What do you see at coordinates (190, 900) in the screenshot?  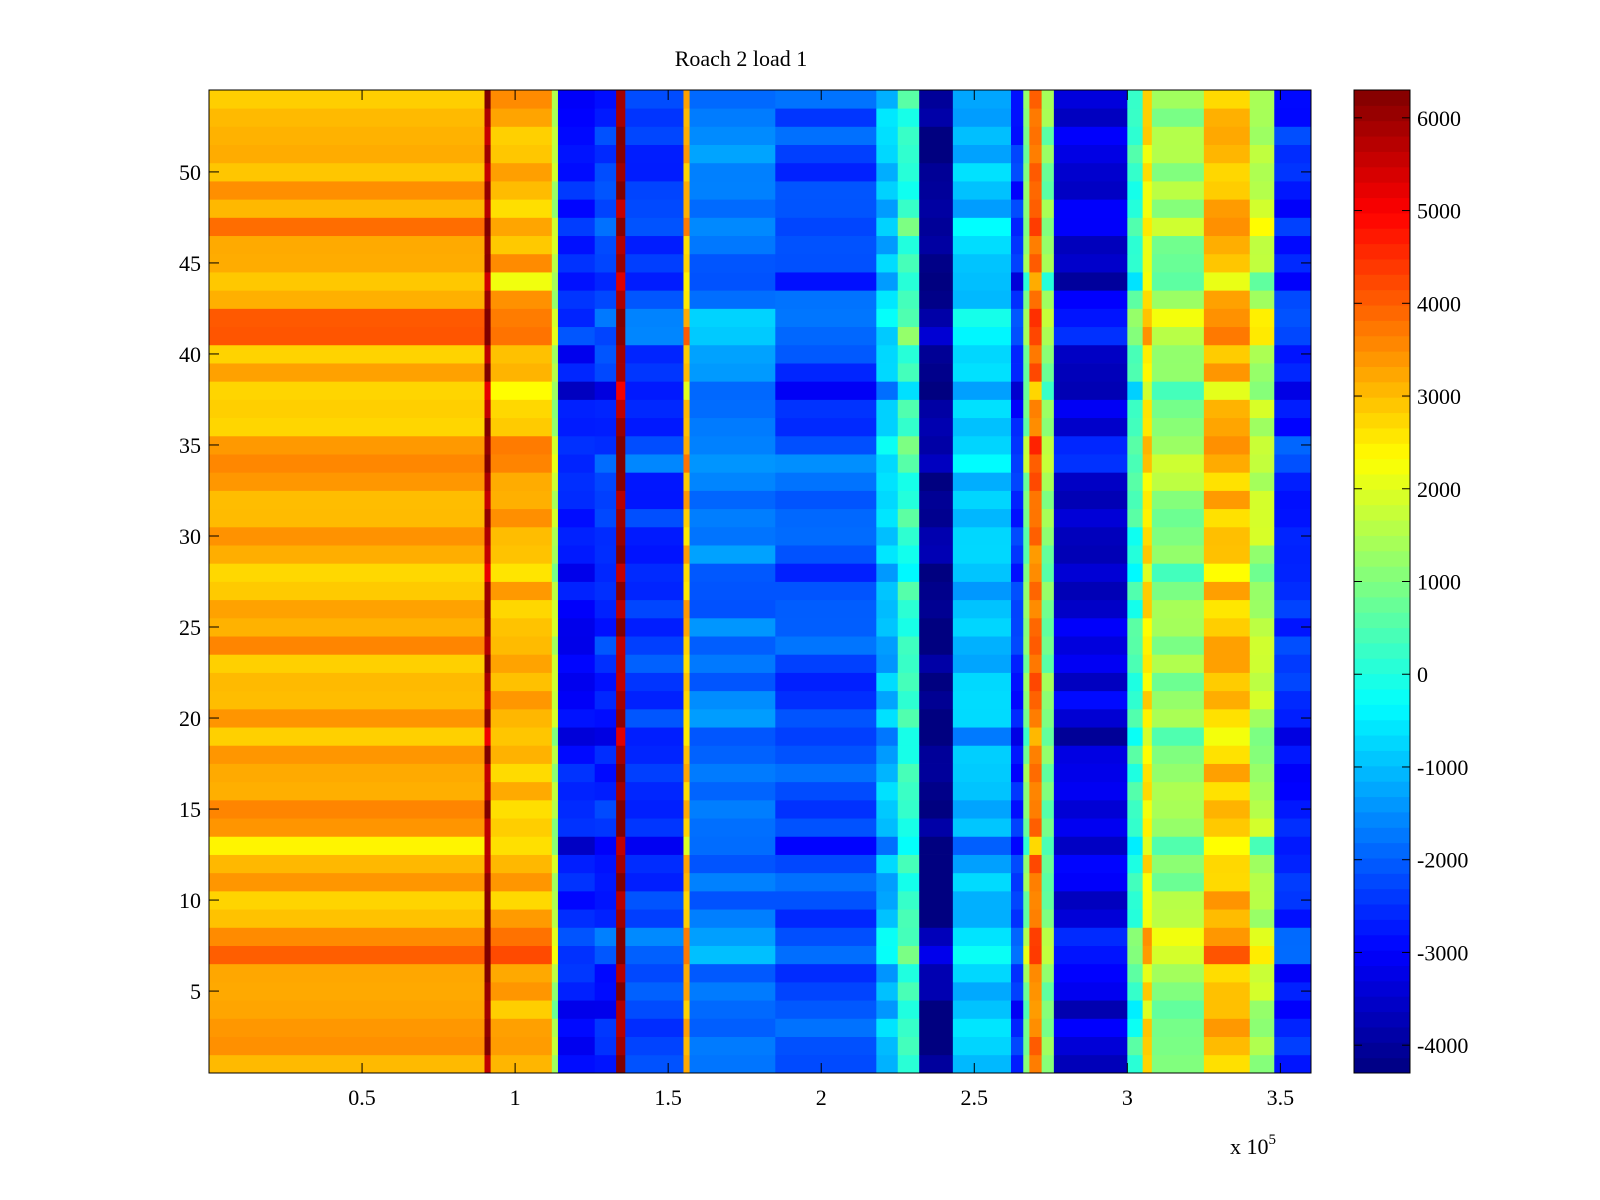 I see `y-tick-label: 10` at bounding box center [190, 900].